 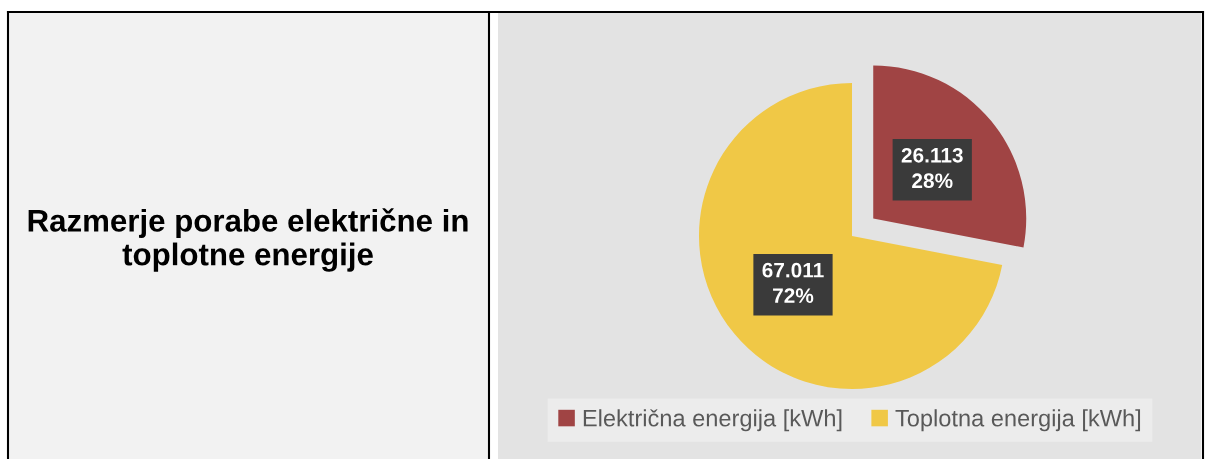 What do you see at coordinates (932, 168) in the screenshot?
I see `data-label: 26.113 28%` at bounding box center [932, 168].